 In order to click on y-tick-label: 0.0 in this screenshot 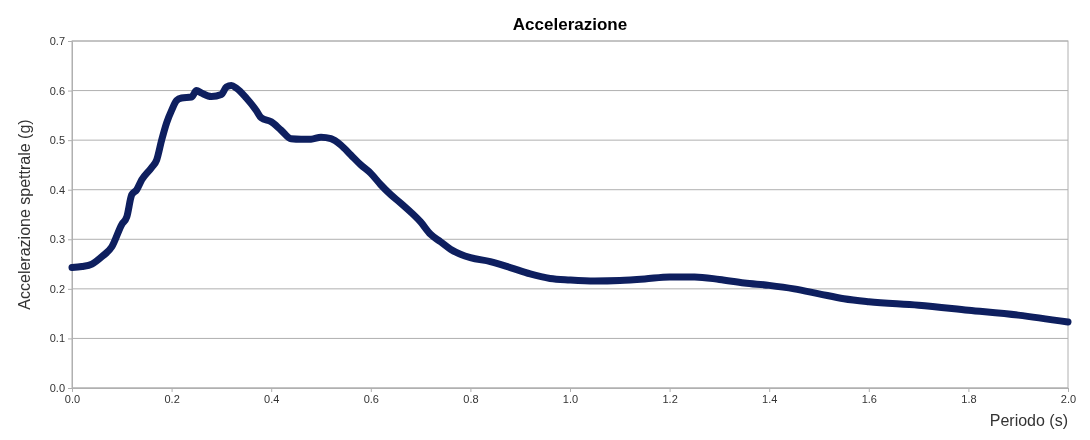, I will do `click(57, 388)`.